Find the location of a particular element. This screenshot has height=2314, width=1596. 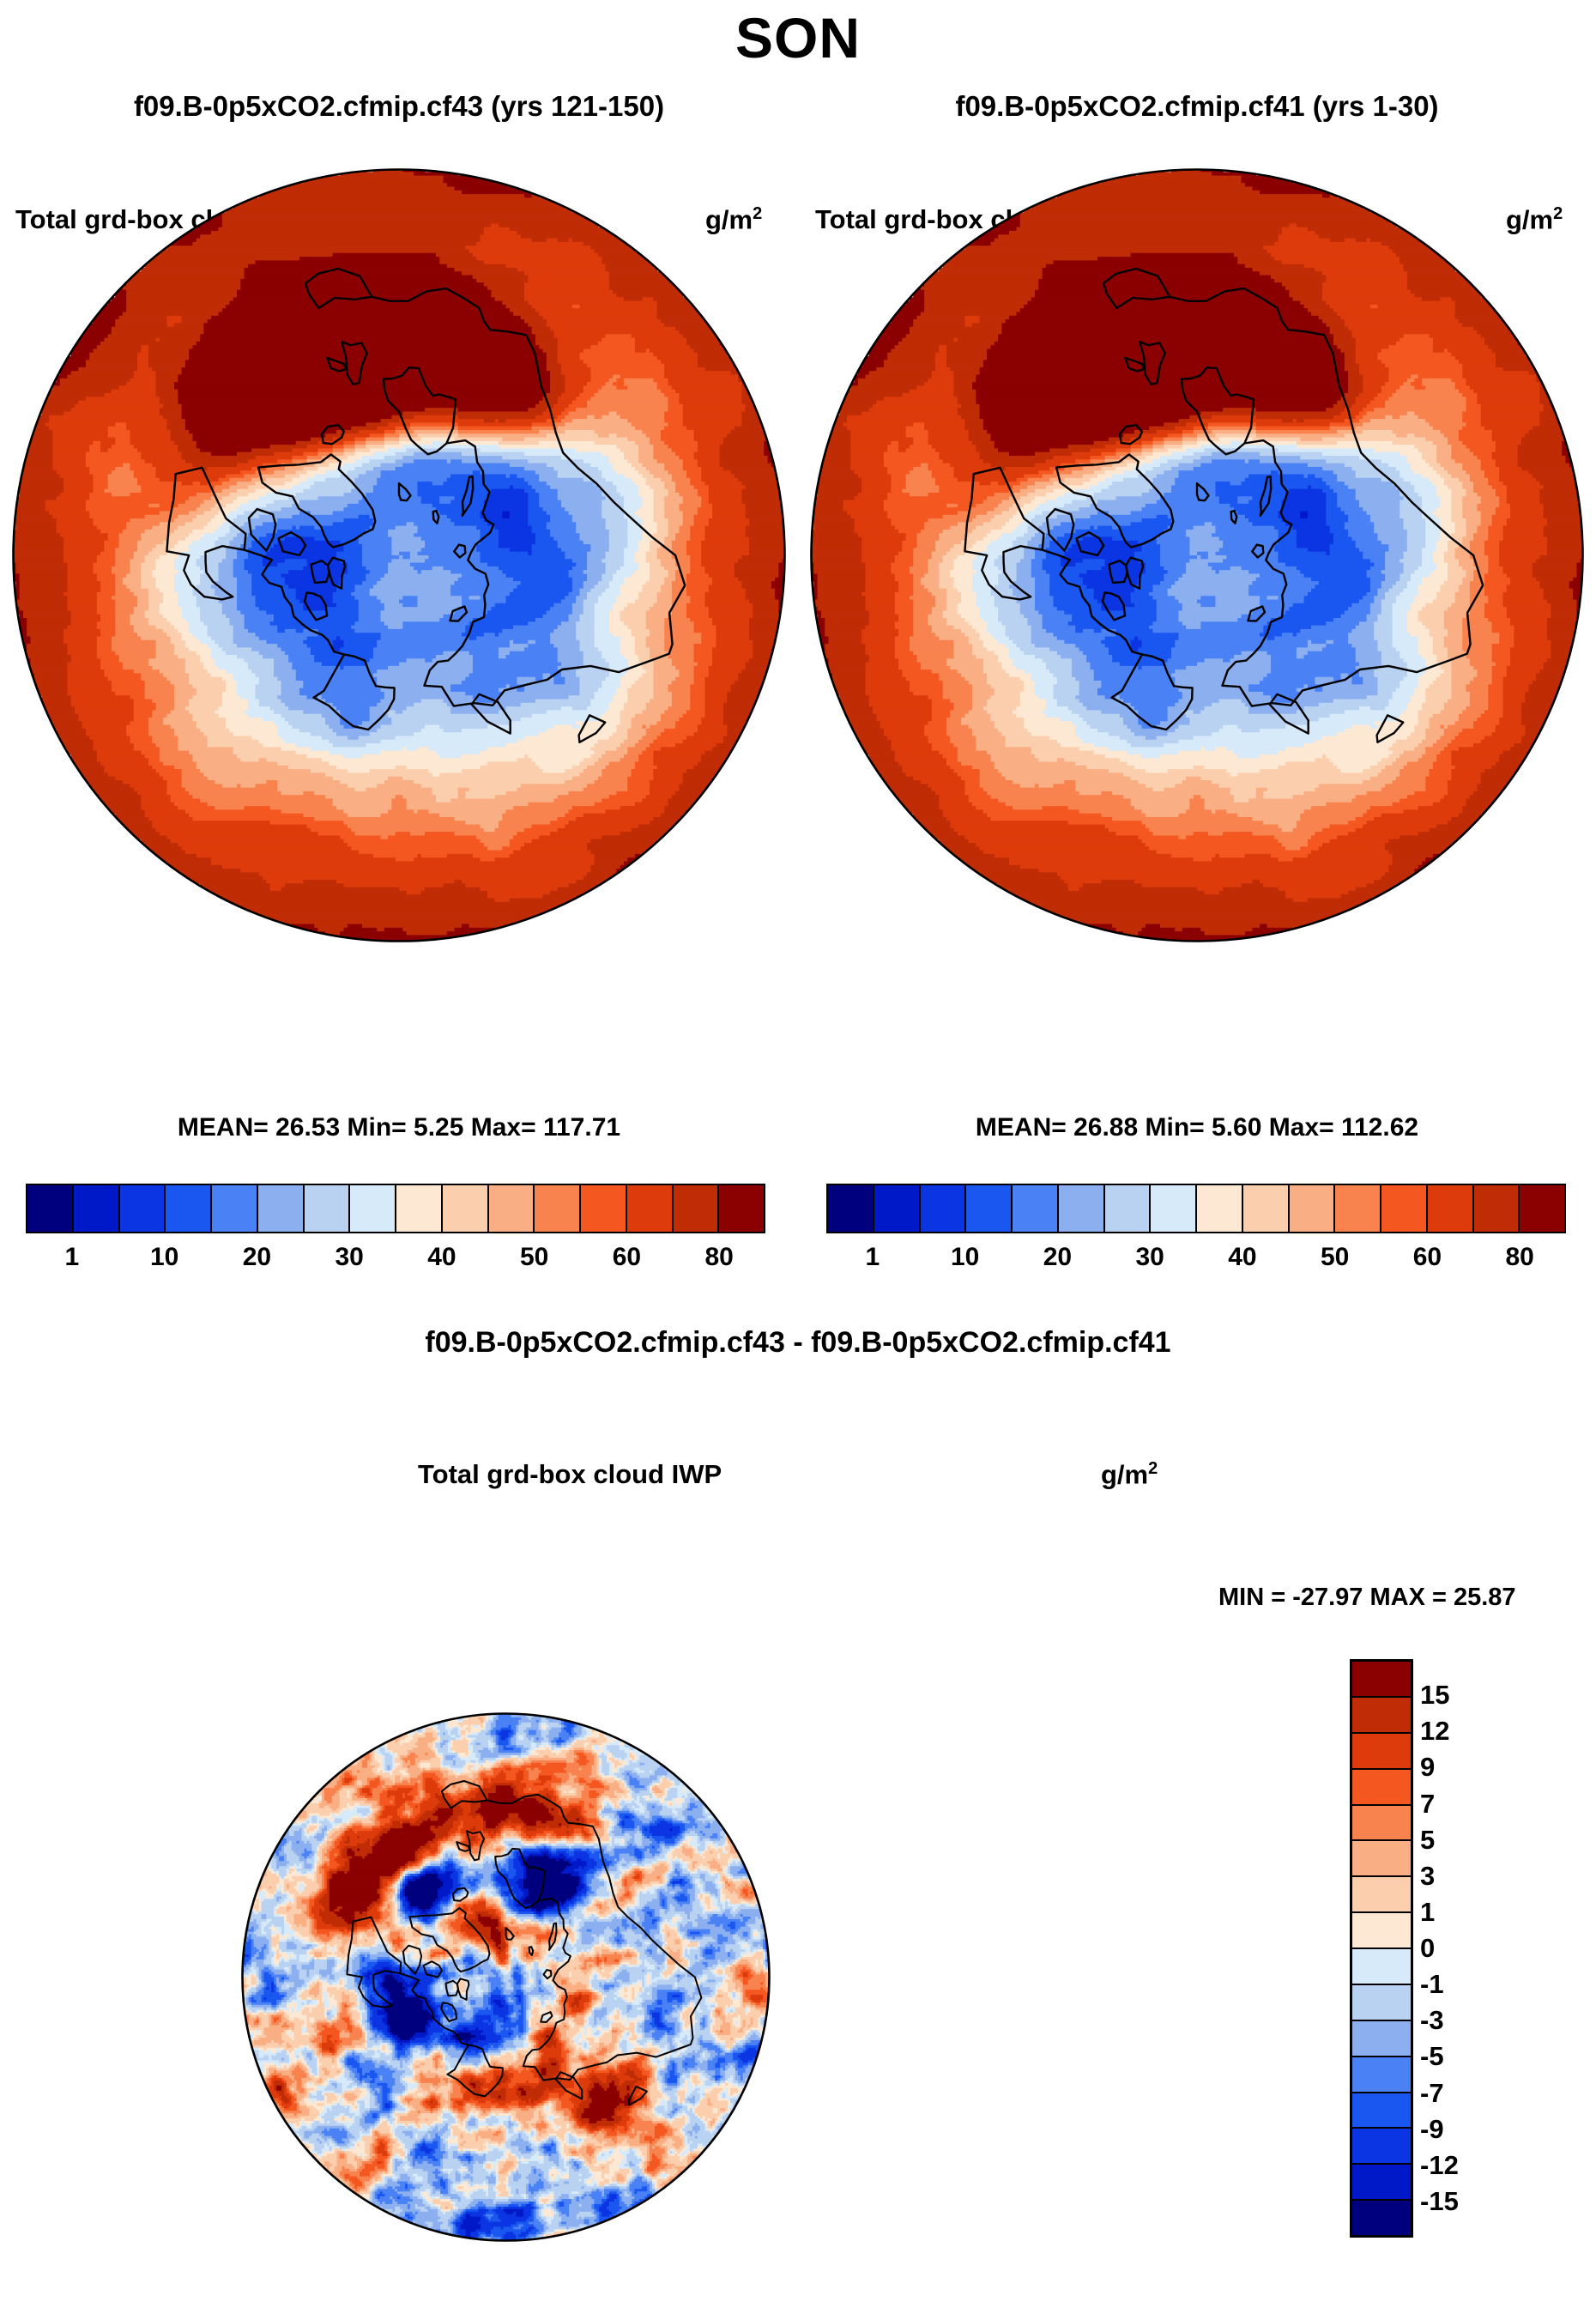

colorbar-tick-label: 3 is located at coordinates (1427, 1876).